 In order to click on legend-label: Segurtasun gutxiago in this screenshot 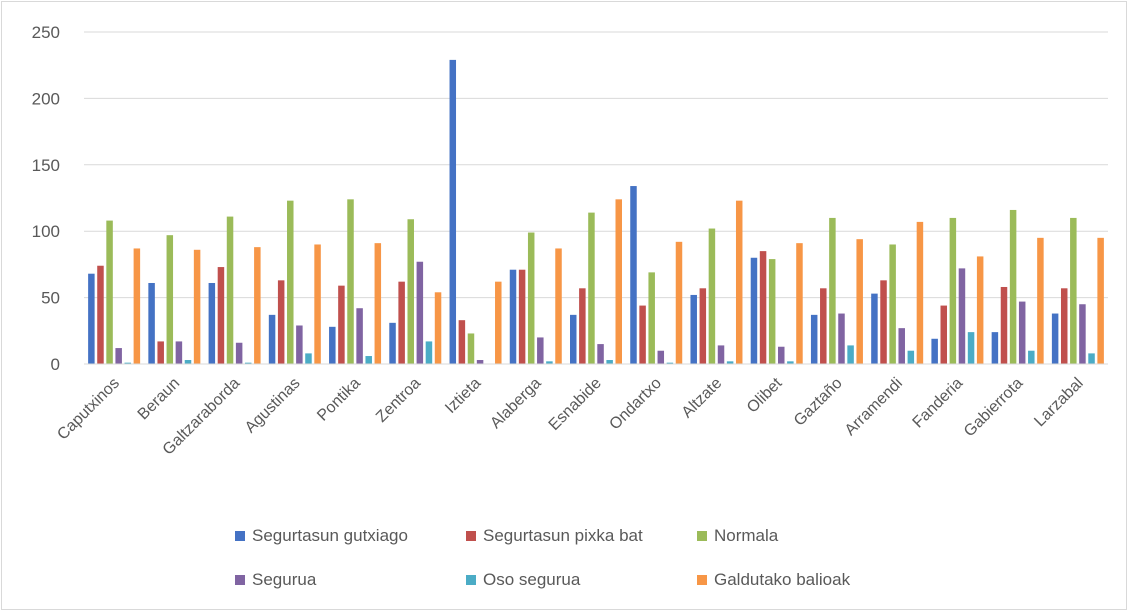, I will do `click(330, 535)`.